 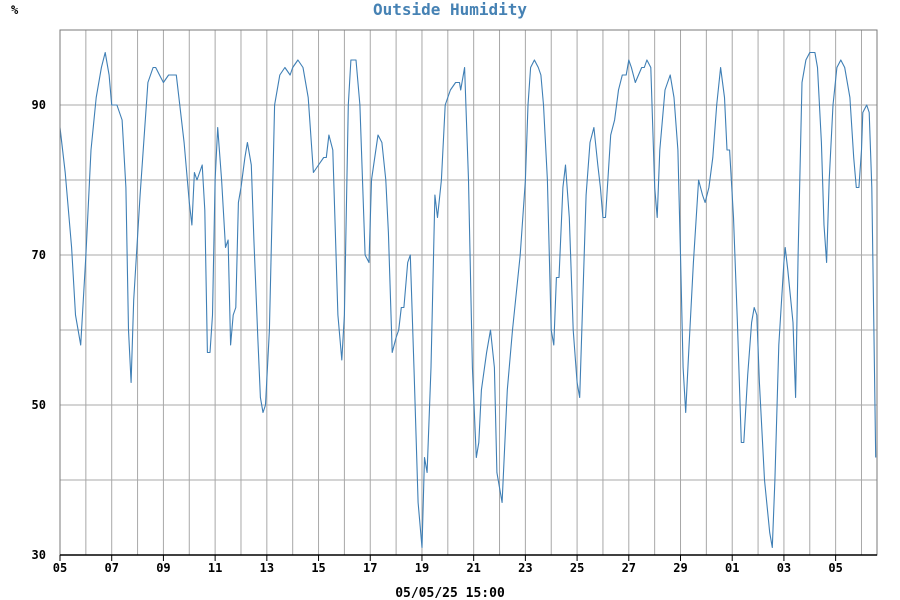 What do you see at coordinates (732, 568) in the screenshot?
I see `x-tick-label: 01` at bounding box center [732, 568].